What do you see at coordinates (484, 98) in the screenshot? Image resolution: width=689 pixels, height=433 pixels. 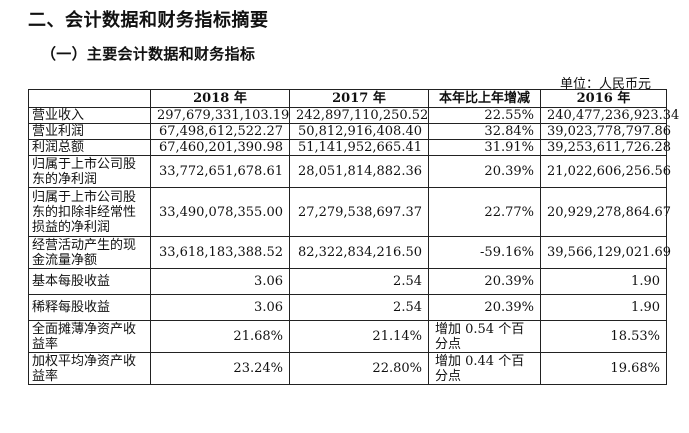 I see `header-cell-change: 本年比上年增减` at bounding box center [484, 98].